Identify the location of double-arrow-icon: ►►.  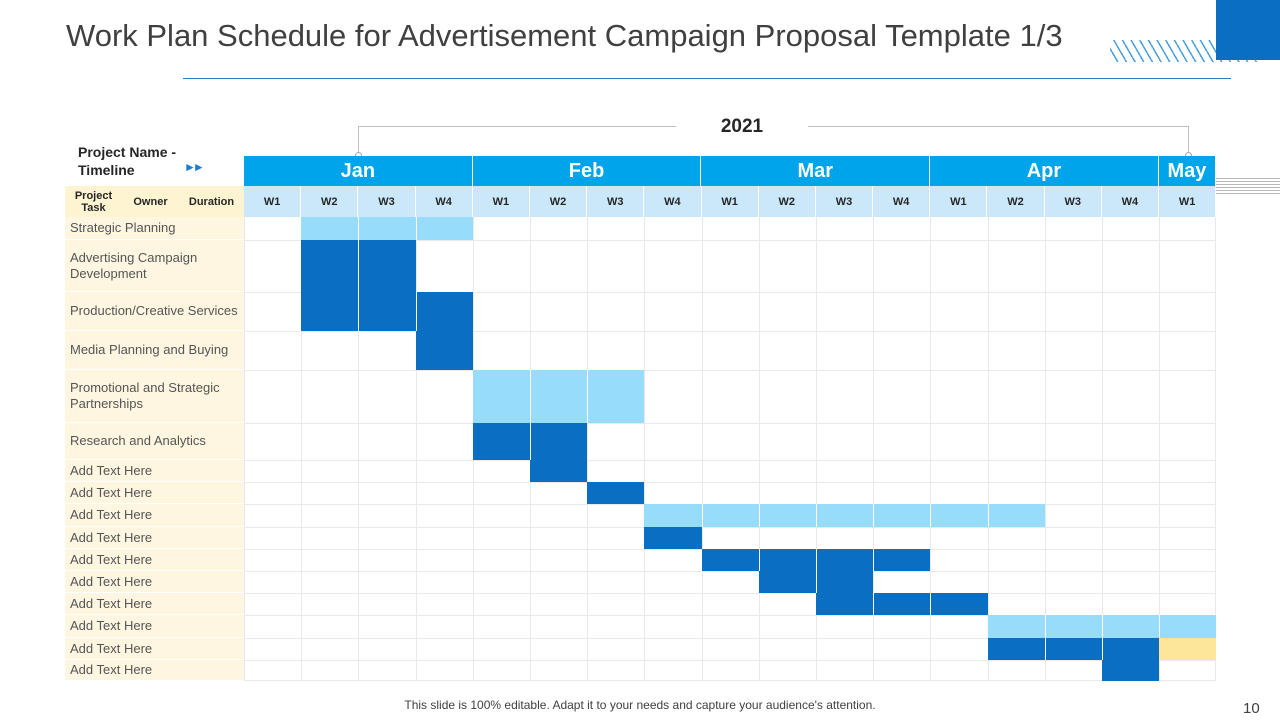
(194, 167).